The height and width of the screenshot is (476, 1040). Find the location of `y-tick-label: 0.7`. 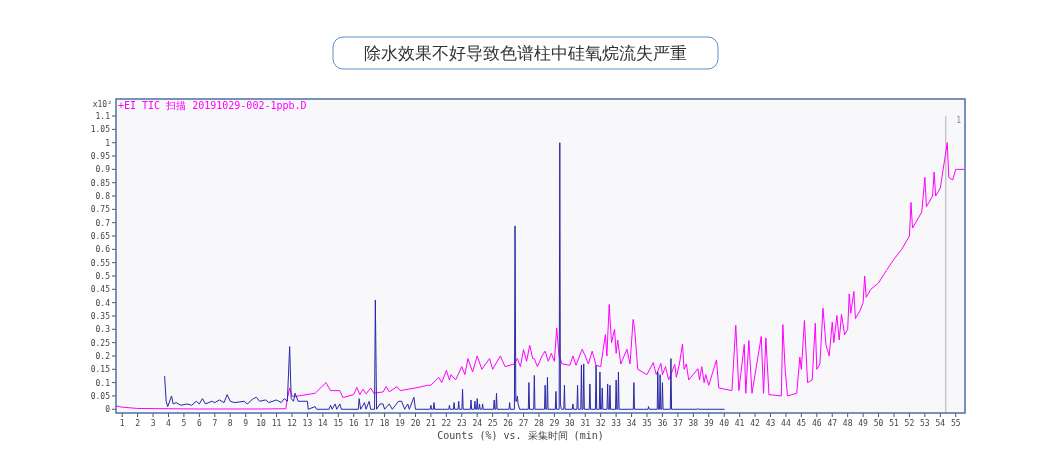

y-tick-label: 0.7 is located at coordinates (103, 223).